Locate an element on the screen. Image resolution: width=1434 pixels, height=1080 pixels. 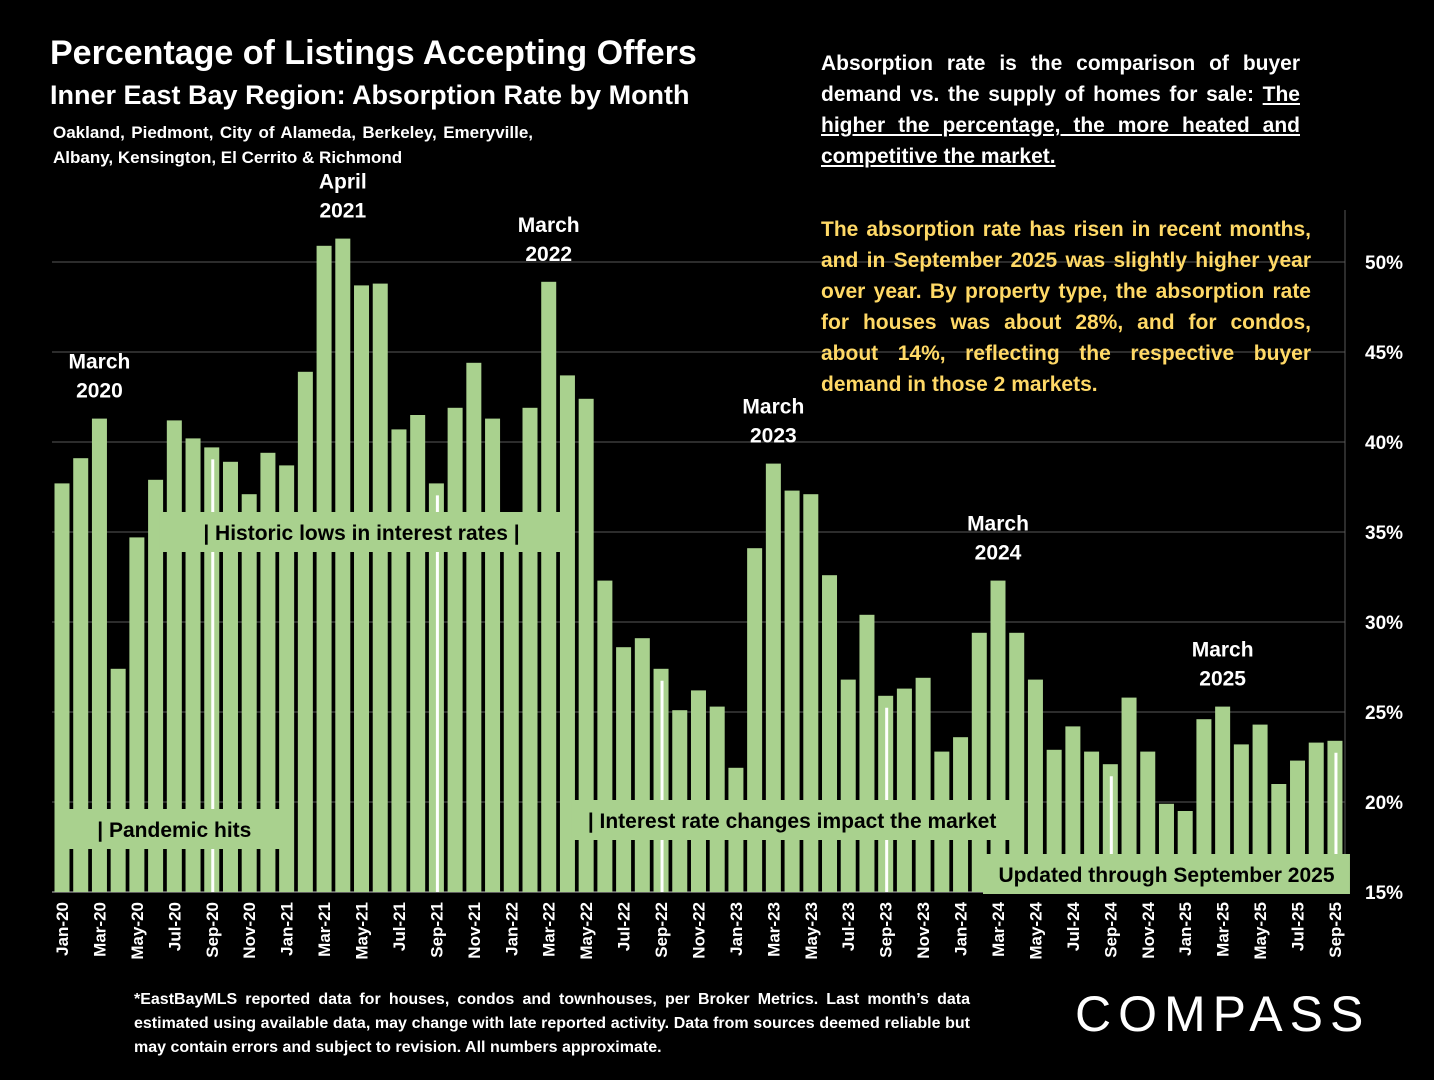
x-tick-label: May-23 is located at coordinates (811, 931).